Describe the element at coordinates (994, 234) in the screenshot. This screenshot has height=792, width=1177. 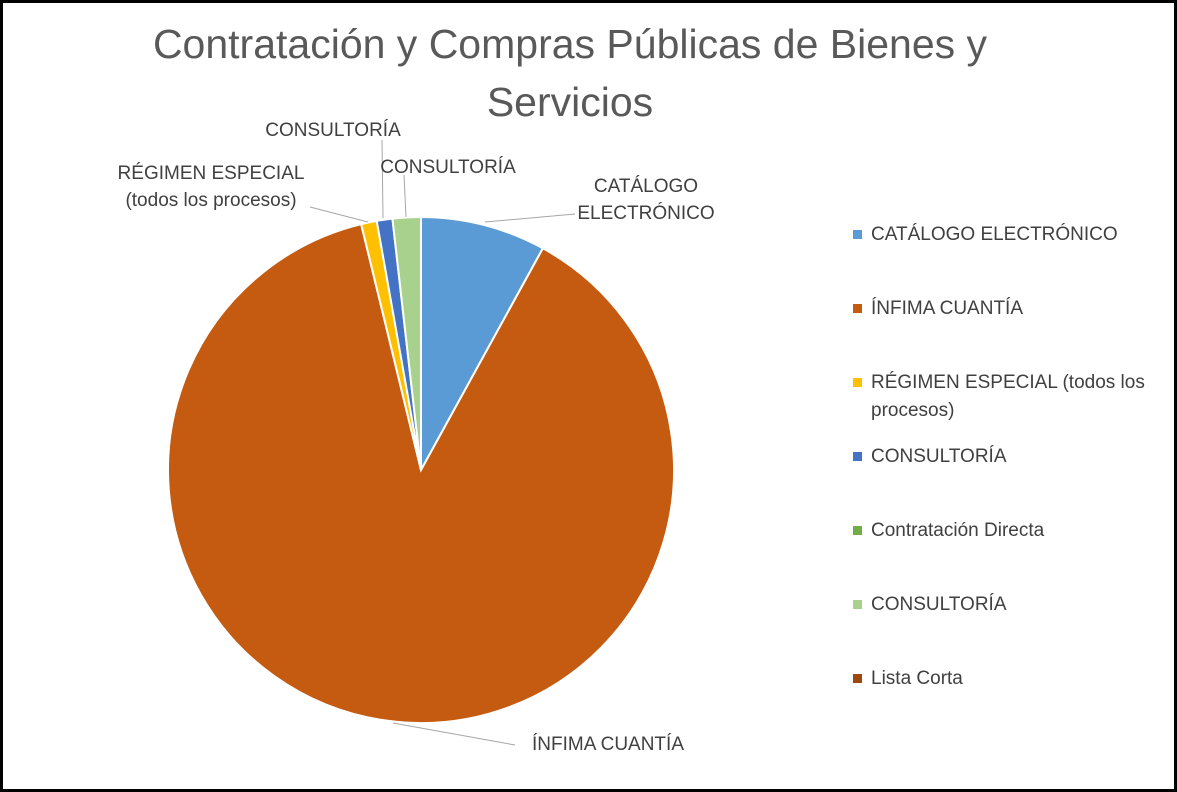
I see `legend-label: CATÁLOGO ELECTRÓNICO` at that location.